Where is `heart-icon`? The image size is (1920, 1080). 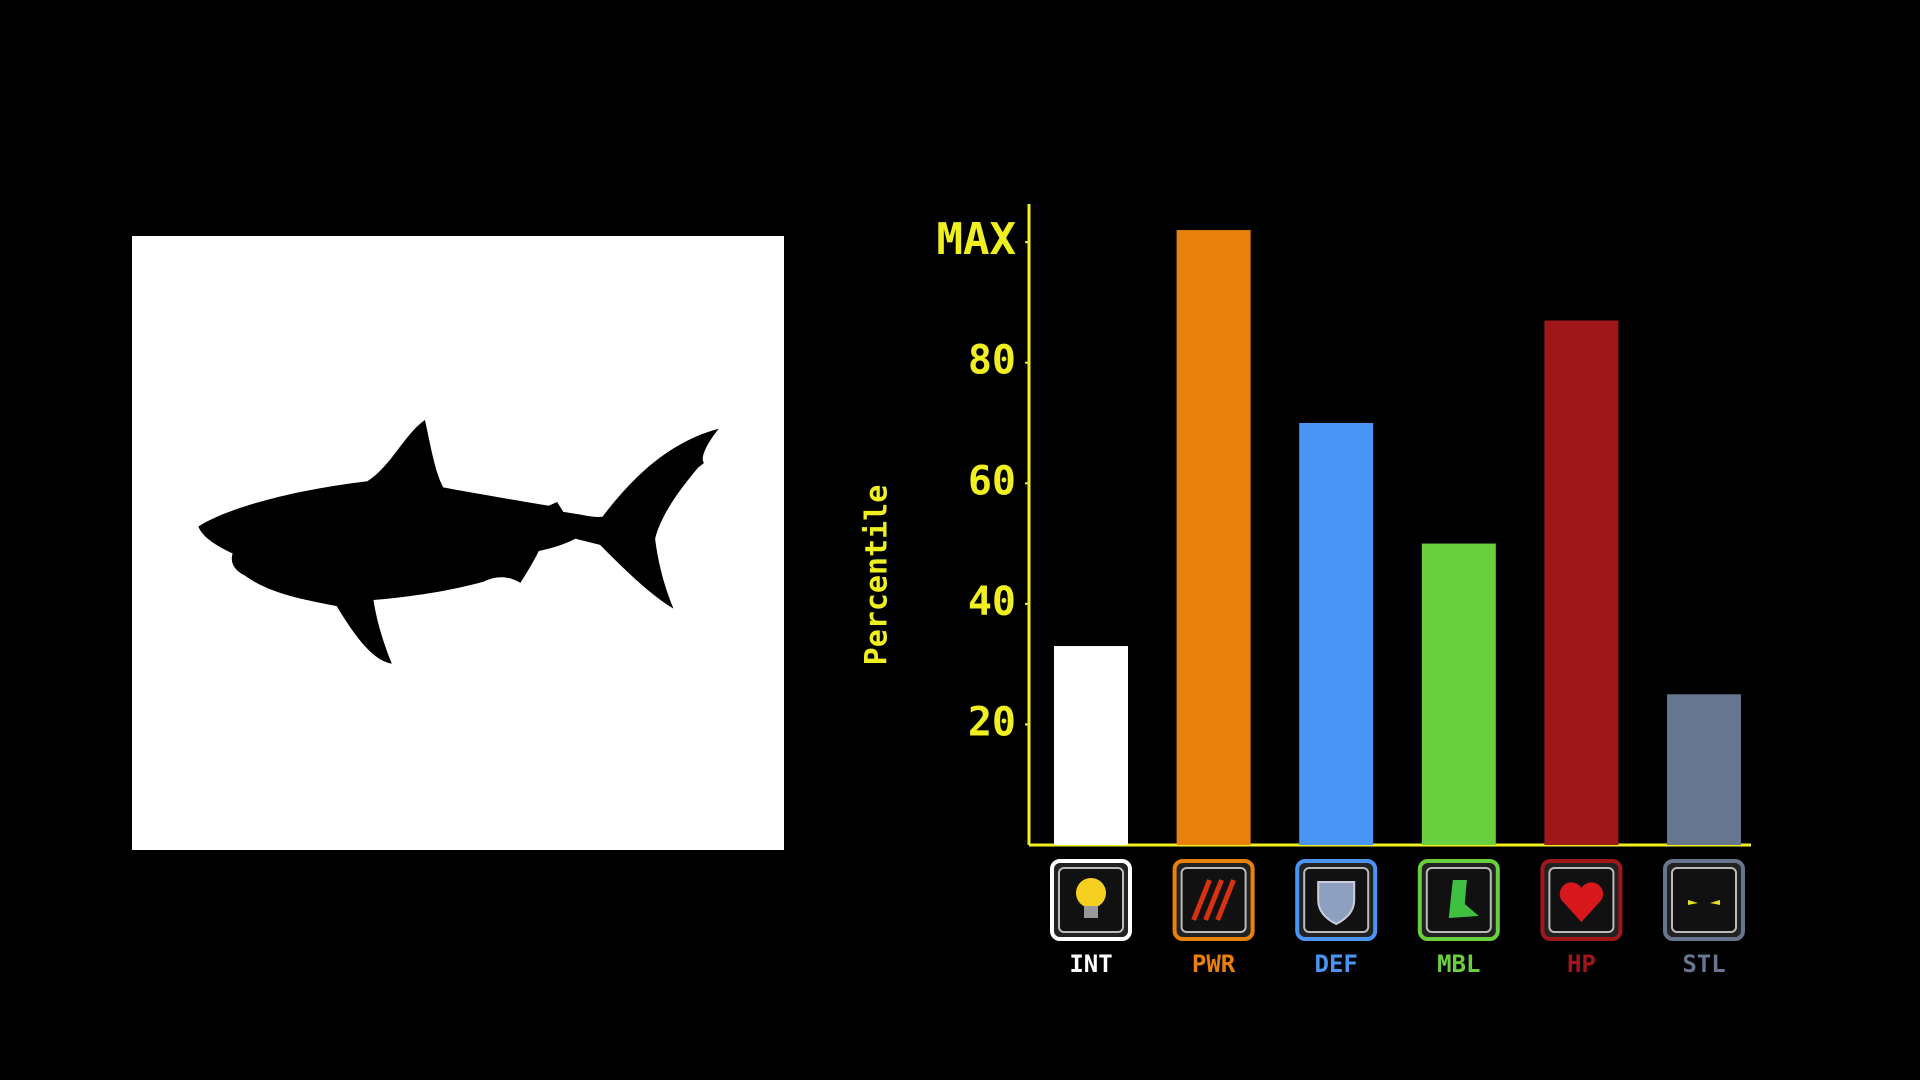 heart-icon is located at coordinates (1581, 902).